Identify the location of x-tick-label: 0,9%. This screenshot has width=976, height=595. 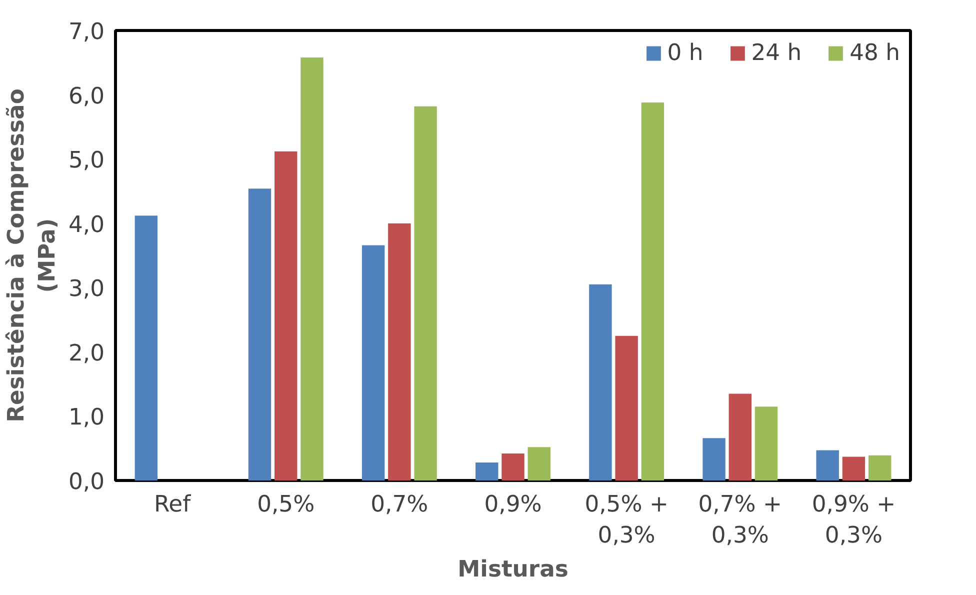
(513, 505).